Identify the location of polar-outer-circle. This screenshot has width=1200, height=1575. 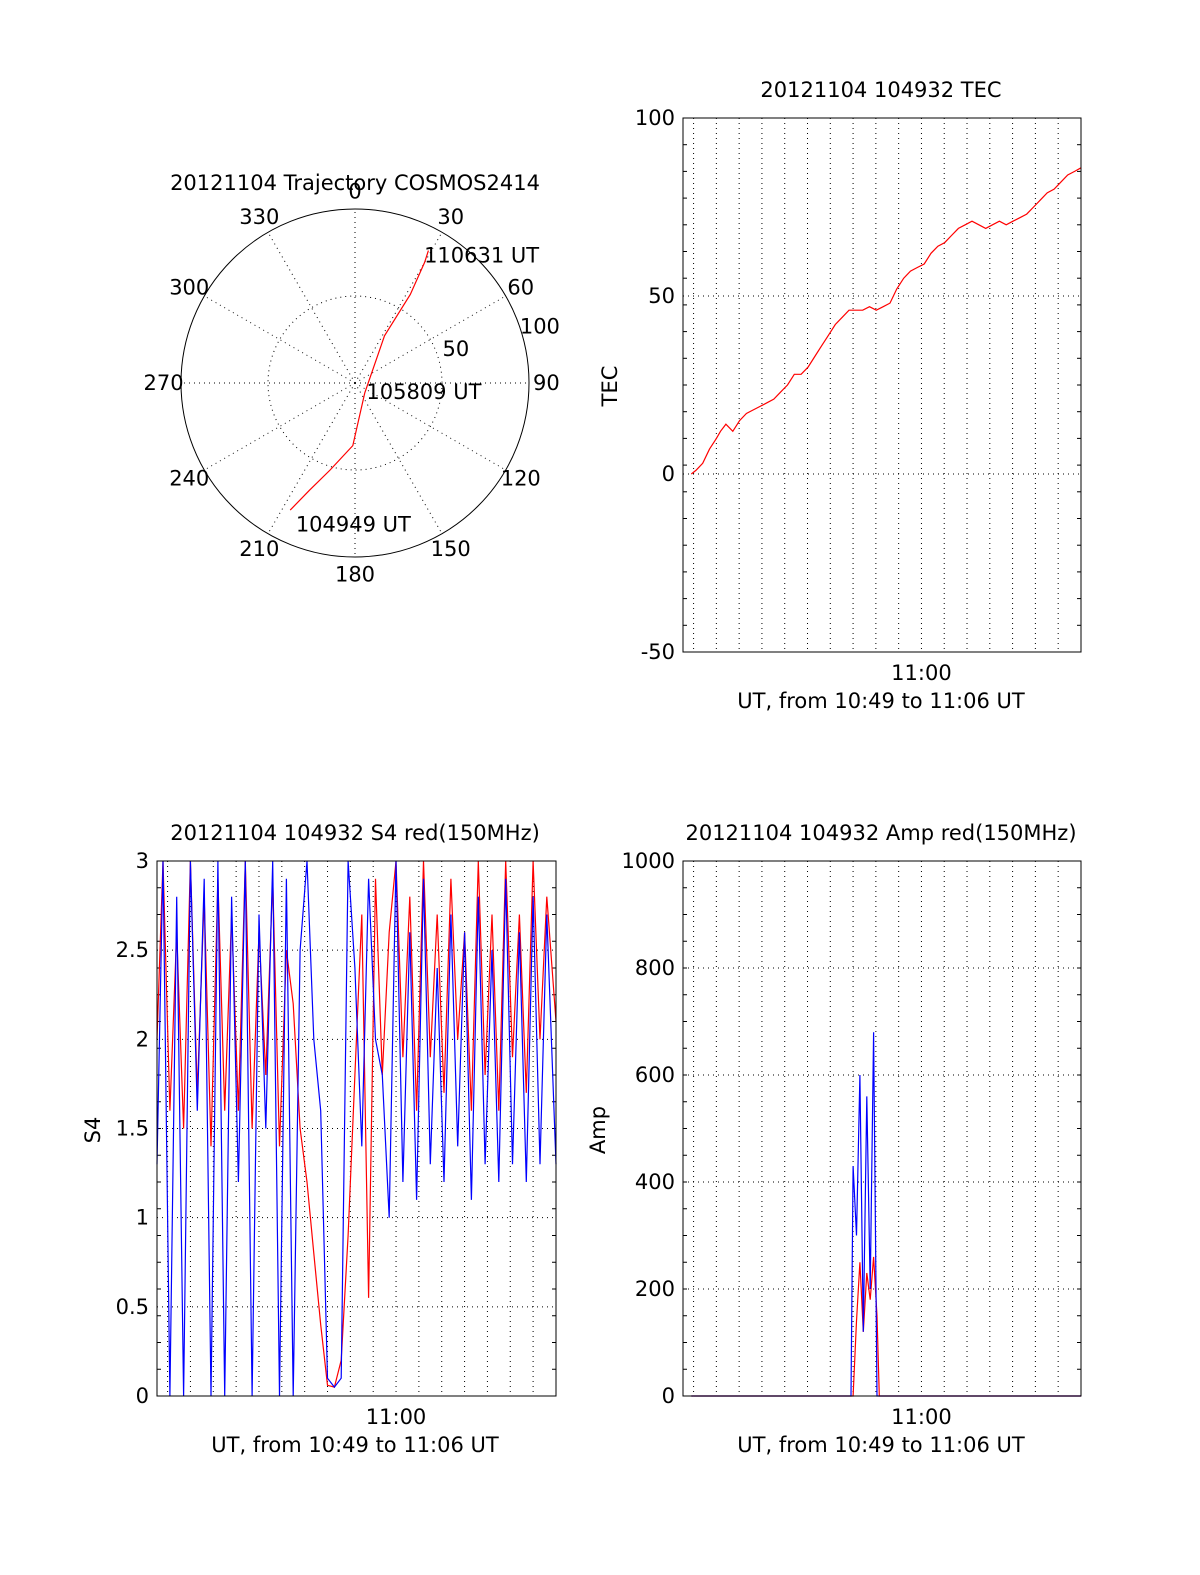
(355, 383).